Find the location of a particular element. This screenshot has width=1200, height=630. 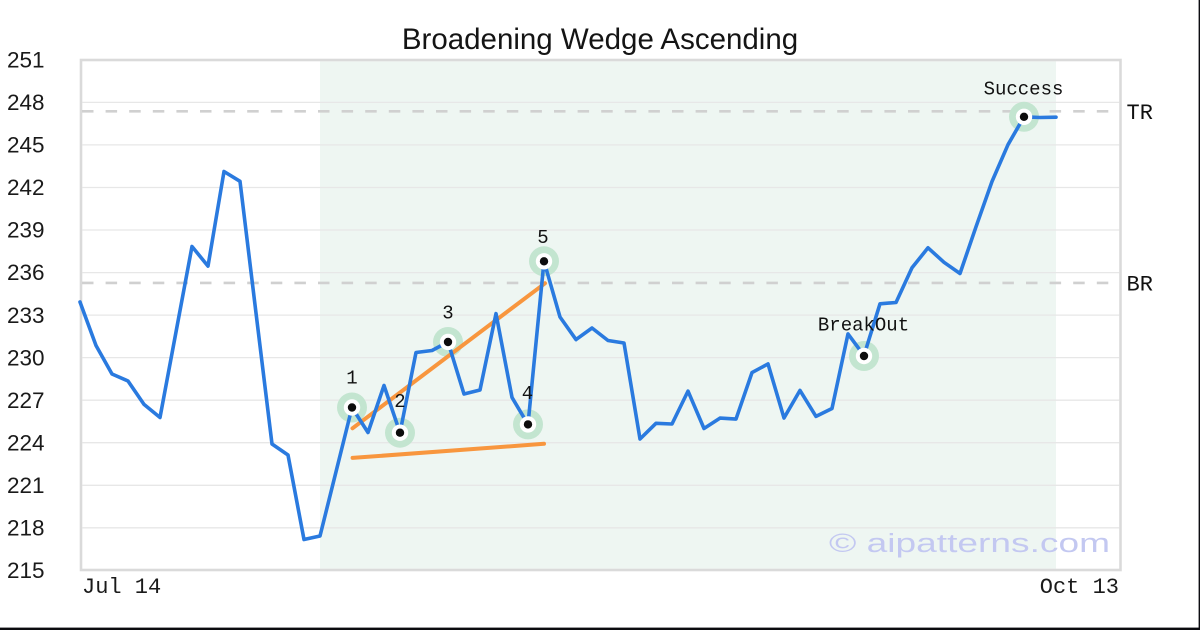

svg-text: 4 is located at coordinates (527, 394).